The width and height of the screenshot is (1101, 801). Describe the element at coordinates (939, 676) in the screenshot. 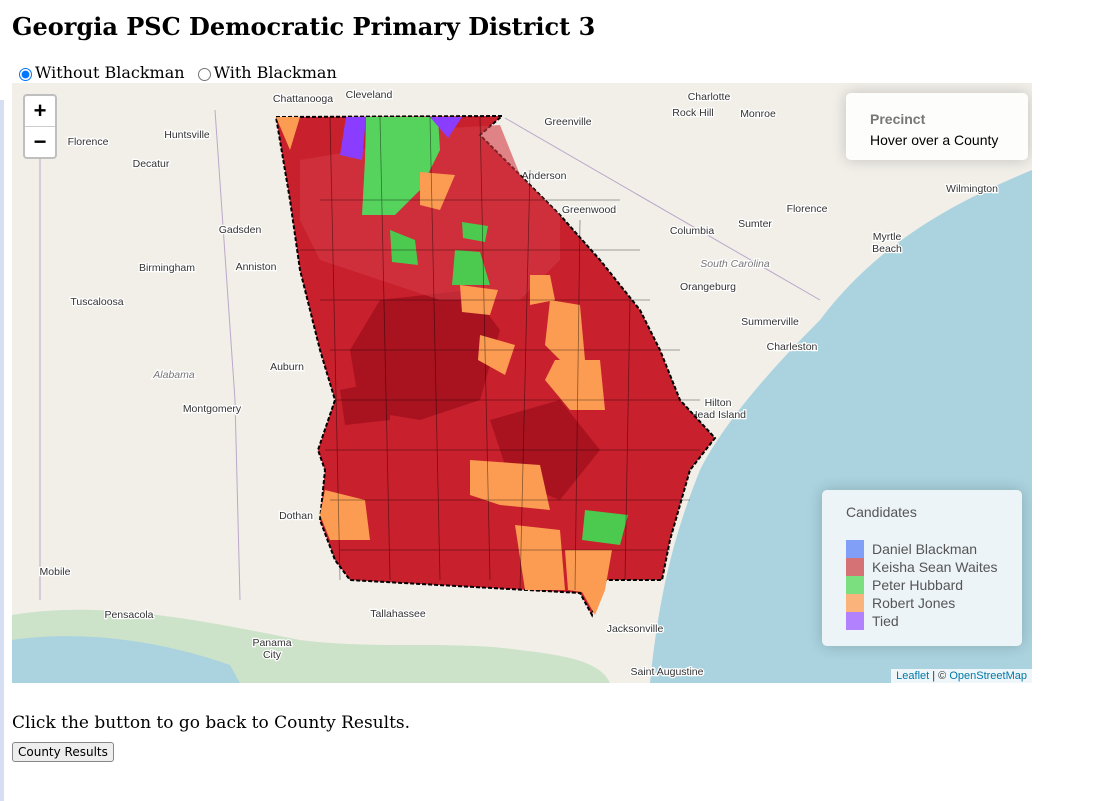

I see `attribution-sep: | ©` at that location.